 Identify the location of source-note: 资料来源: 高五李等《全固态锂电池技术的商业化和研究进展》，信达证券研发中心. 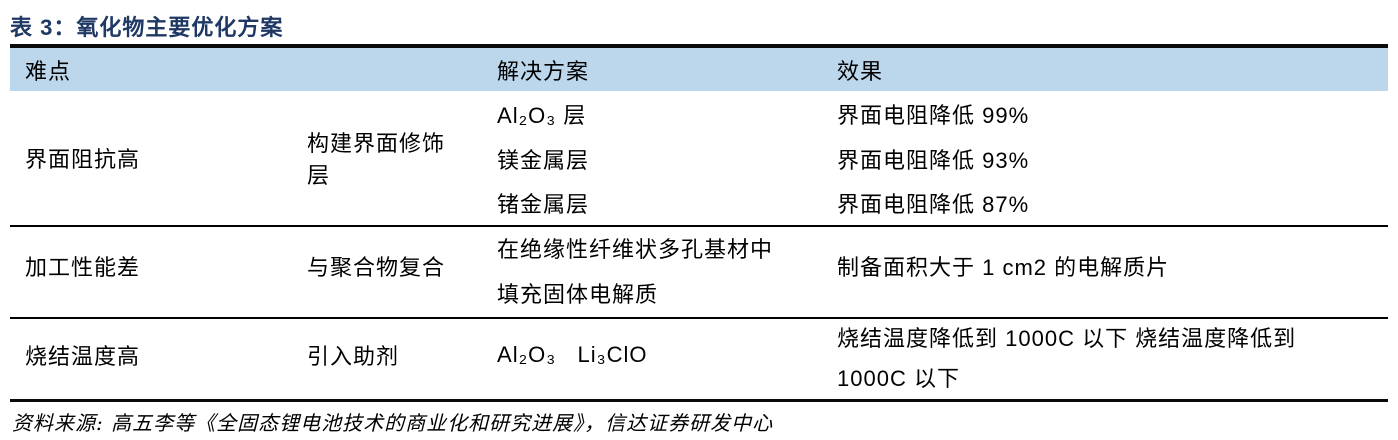
(393, 423).